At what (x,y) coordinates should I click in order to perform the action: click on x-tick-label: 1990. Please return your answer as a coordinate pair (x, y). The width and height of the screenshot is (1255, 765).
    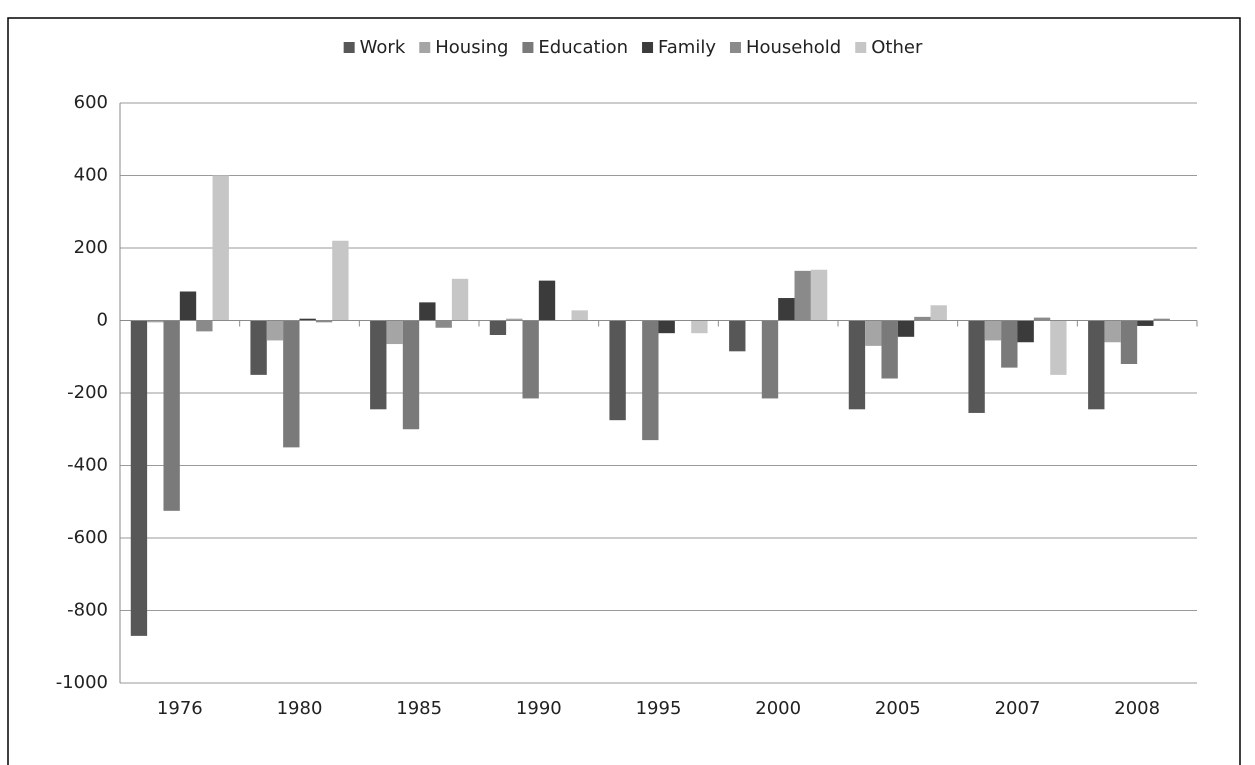
    Looking at the image, I should click on (539, 708).